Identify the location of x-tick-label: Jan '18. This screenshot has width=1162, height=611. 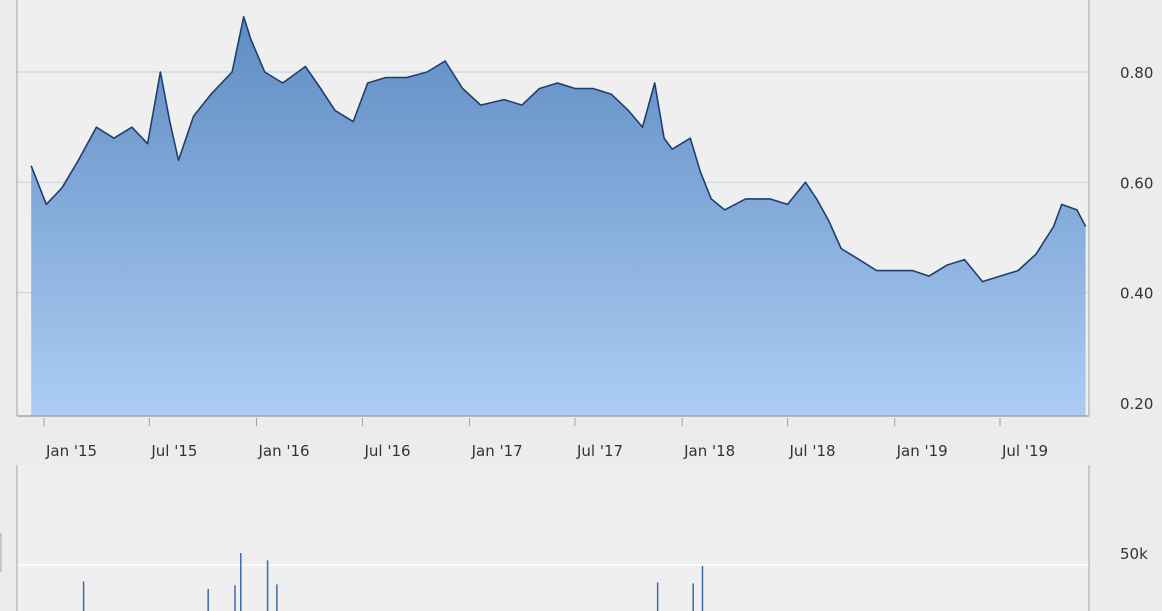
(709, 451).